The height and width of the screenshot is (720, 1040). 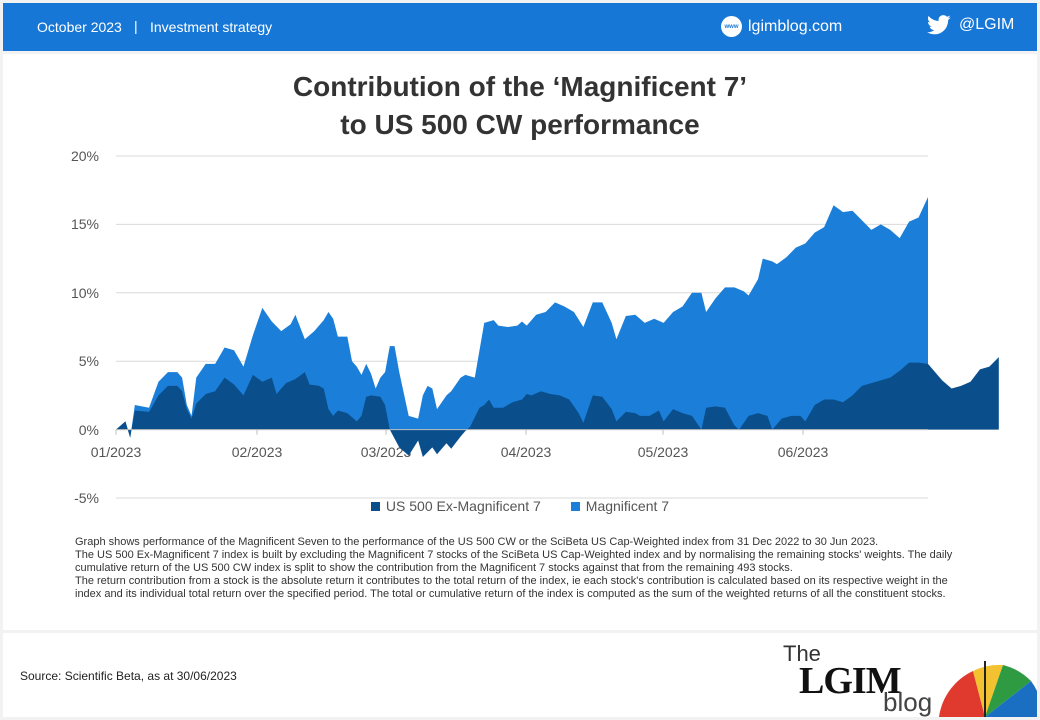 I want to click on y-tick-label: 20%, so click(x=84, y=156).